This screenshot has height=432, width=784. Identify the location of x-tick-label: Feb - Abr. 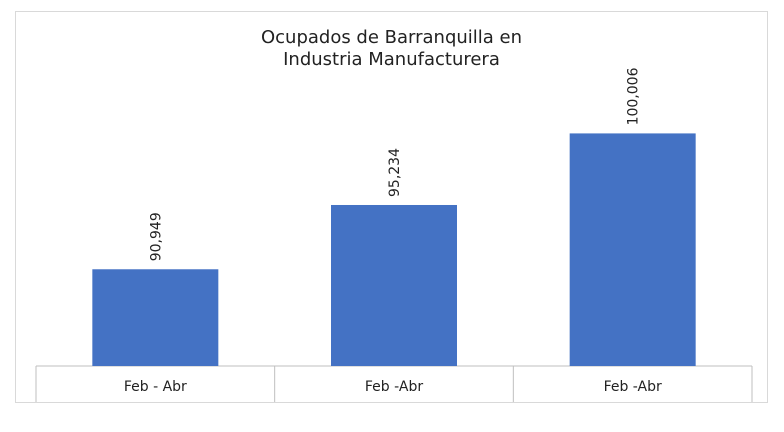
(155, 387).